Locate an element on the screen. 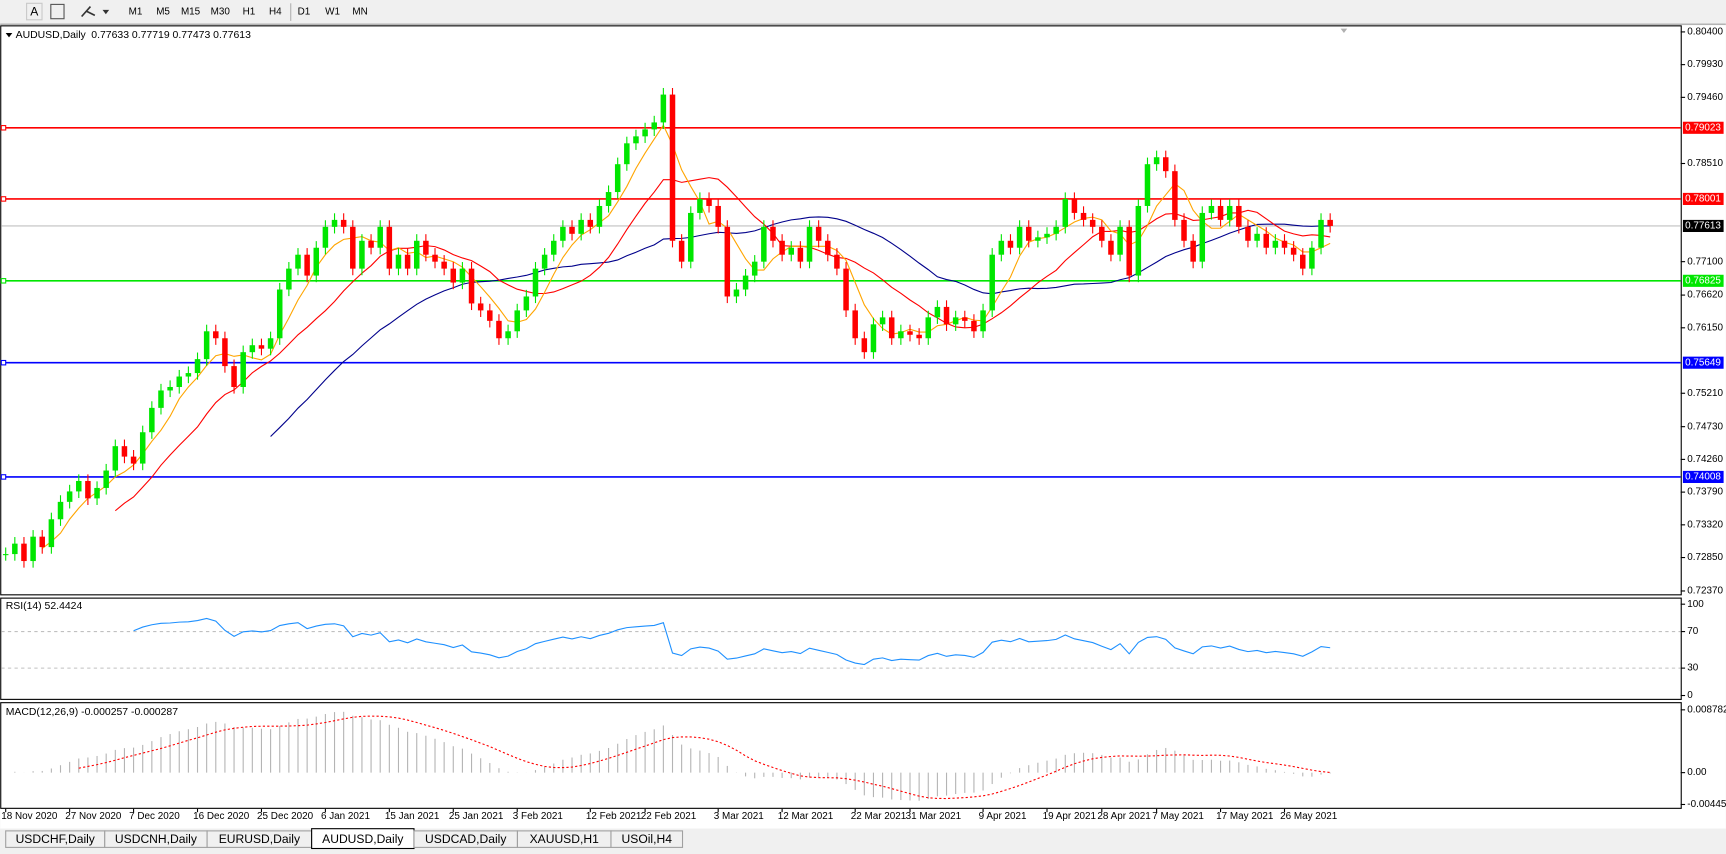 This screenshot has height=854, width=1726. text-tool-button is located at coordinates (34, 11).